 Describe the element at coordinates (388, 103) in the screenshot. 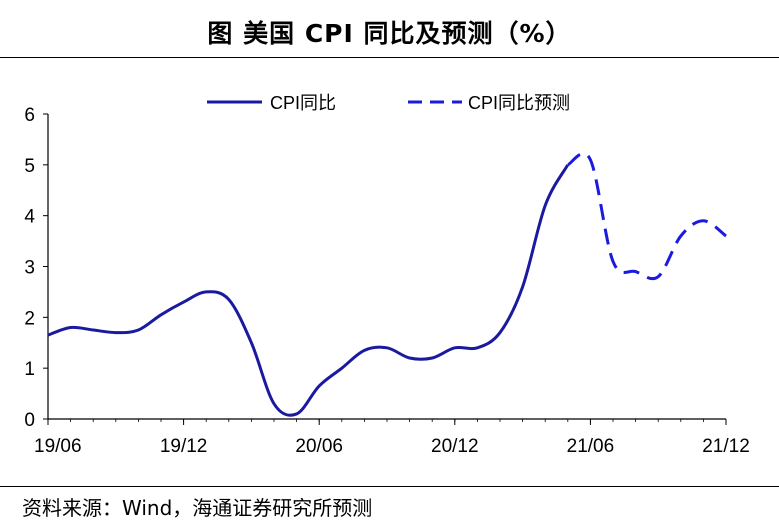

I see `legend: CPI同比 CPI同比预测` at that location.